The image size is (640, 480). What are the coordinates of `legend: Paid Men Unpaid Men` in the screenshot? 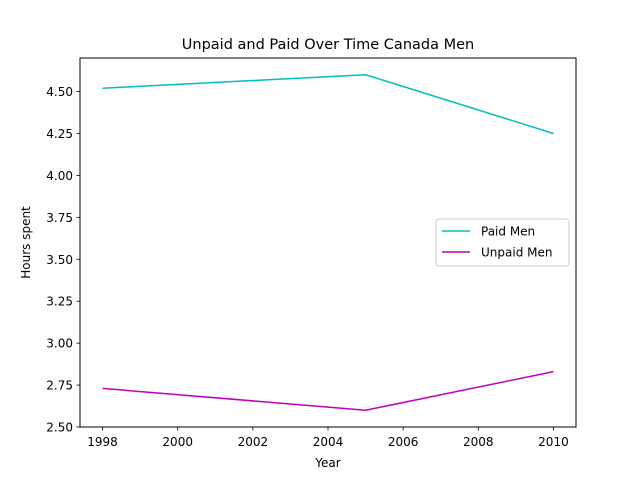 It's located at (502, 242).